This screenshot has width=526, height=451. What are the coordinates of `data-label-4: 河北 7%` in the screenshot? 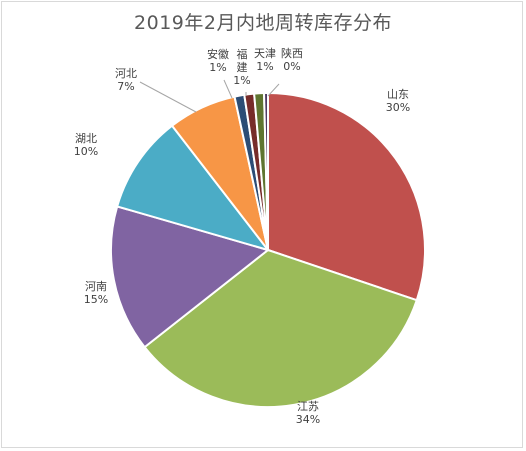 It's located at (126, 80).